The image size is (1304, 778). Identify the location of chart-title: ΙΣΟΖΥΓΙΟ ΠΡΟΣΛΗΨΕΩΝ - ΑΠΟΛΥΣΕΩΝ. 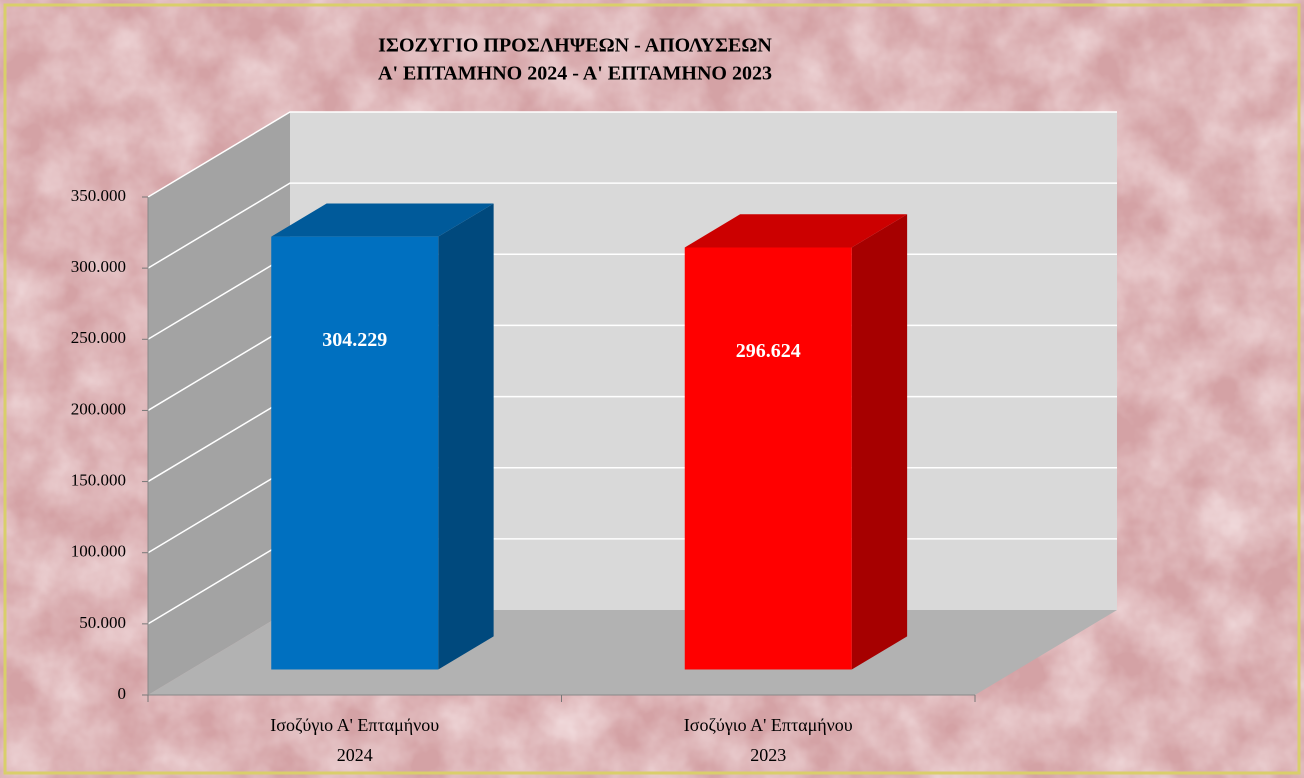
(575, 46).